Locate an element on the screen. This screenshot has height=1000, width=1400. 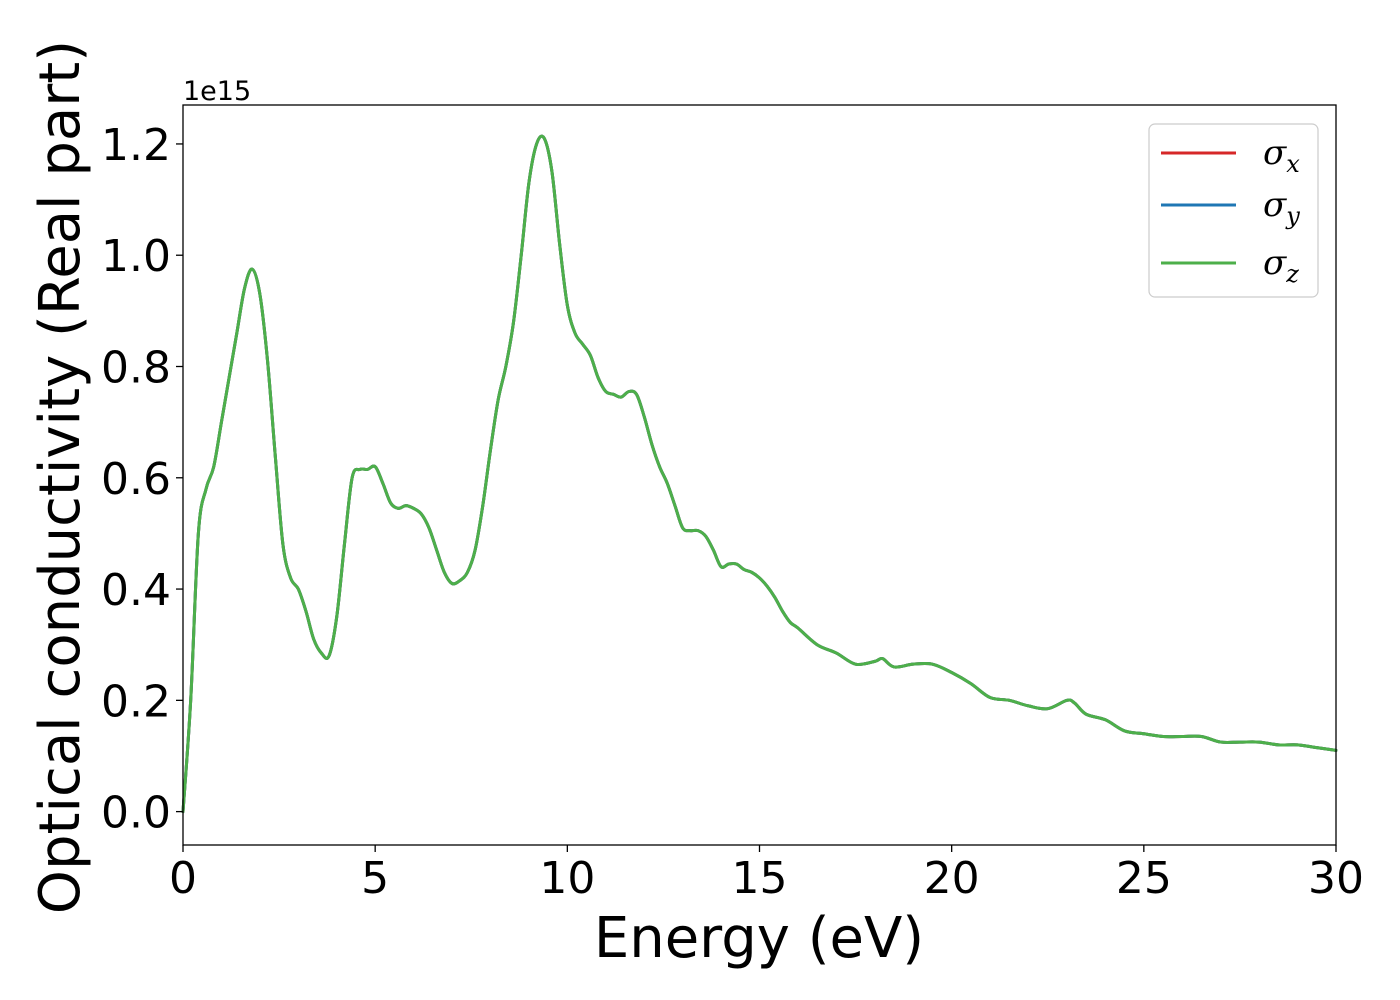
legend-label-x: σx is located at coordinates (1281, 155).